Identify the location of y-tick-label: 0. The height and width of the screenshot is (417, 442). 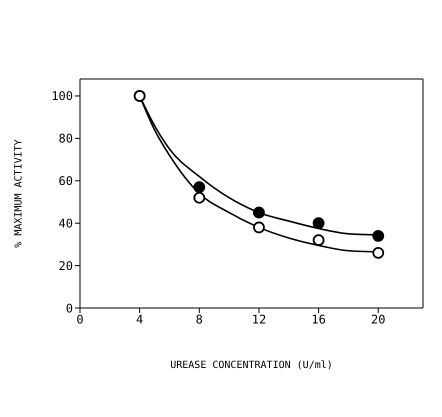
(69, 308).